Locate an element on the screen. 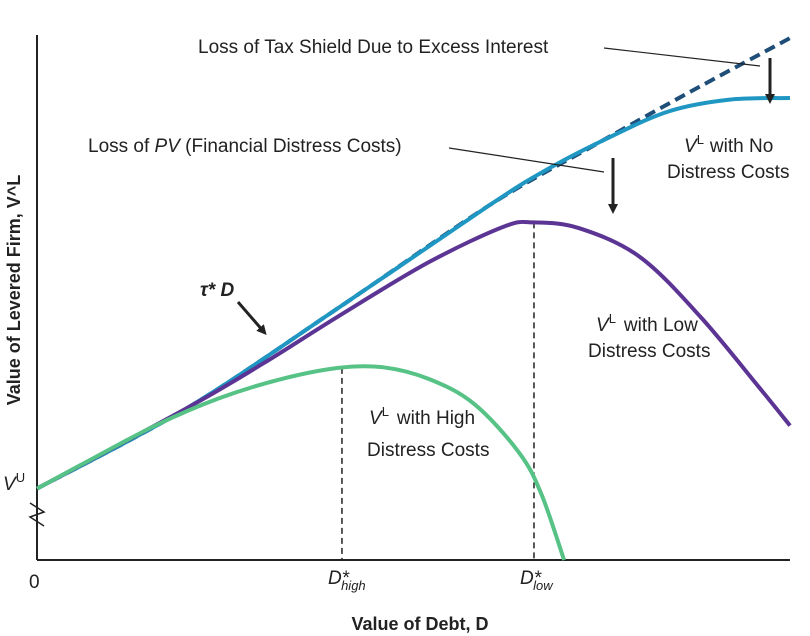  x-tick-d-star-low: D*low is located at coordinates (537, 580).